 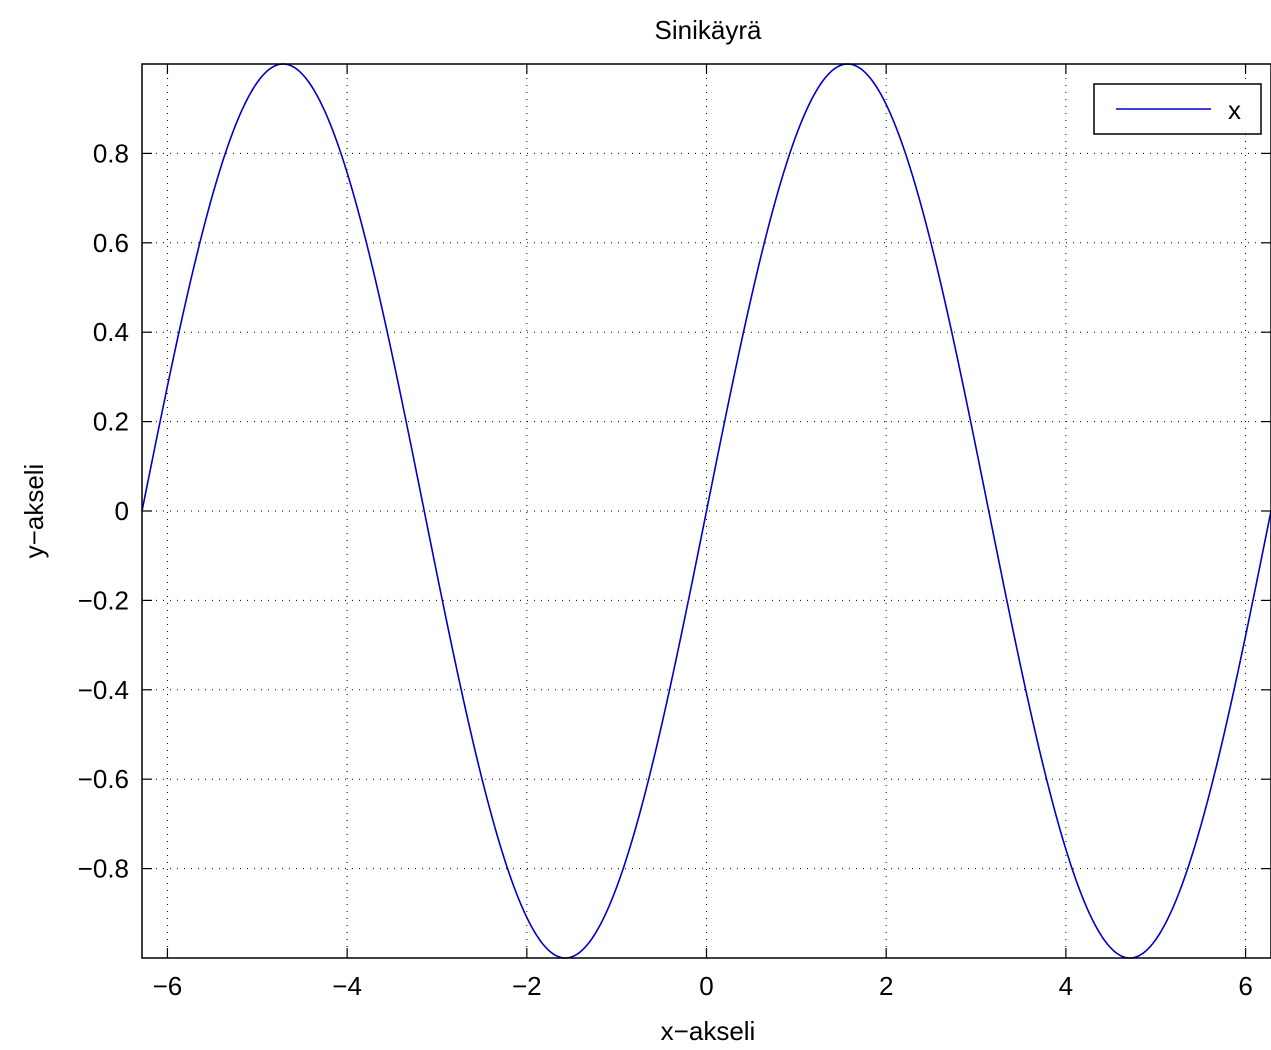 What do you see at coordinates (1234, 110) in the screenshot?
I see `legend-entry-x: x` at bounding box center [1234, 110].